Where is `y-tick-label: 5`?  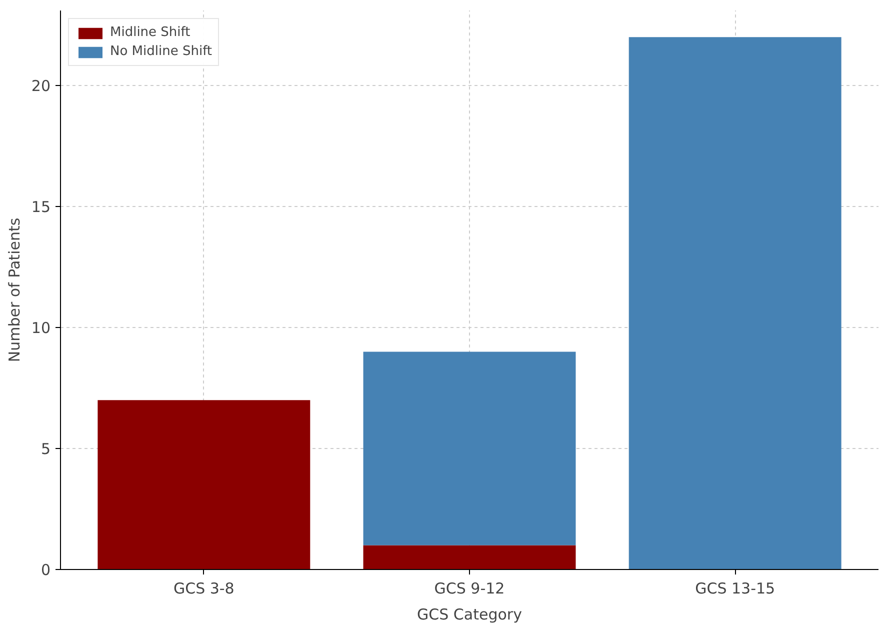
y-tick-label: 5 is located at coordinates (45, 449).